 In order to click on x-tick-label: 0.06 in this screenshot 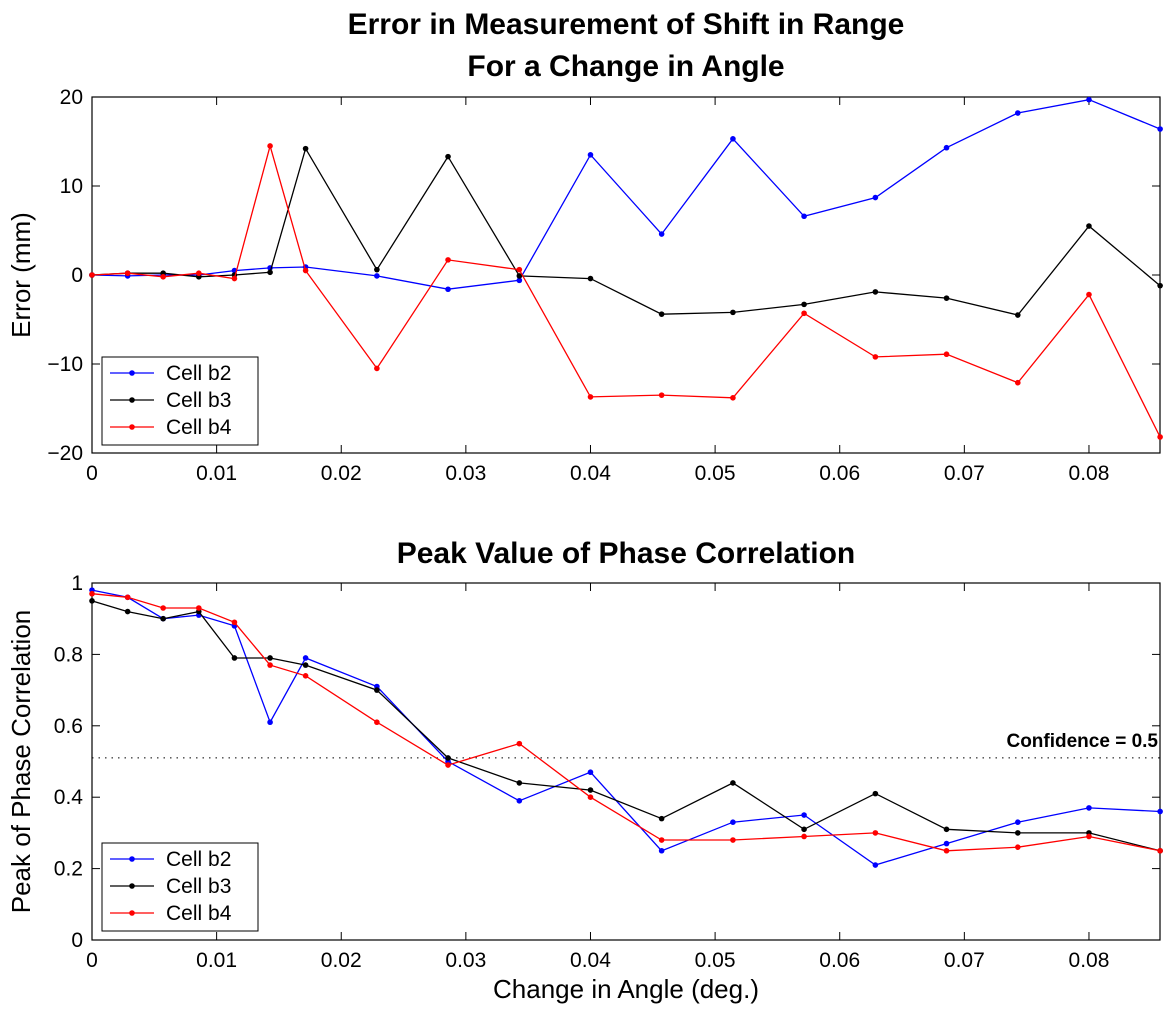, I will do `click(839, 960)`.